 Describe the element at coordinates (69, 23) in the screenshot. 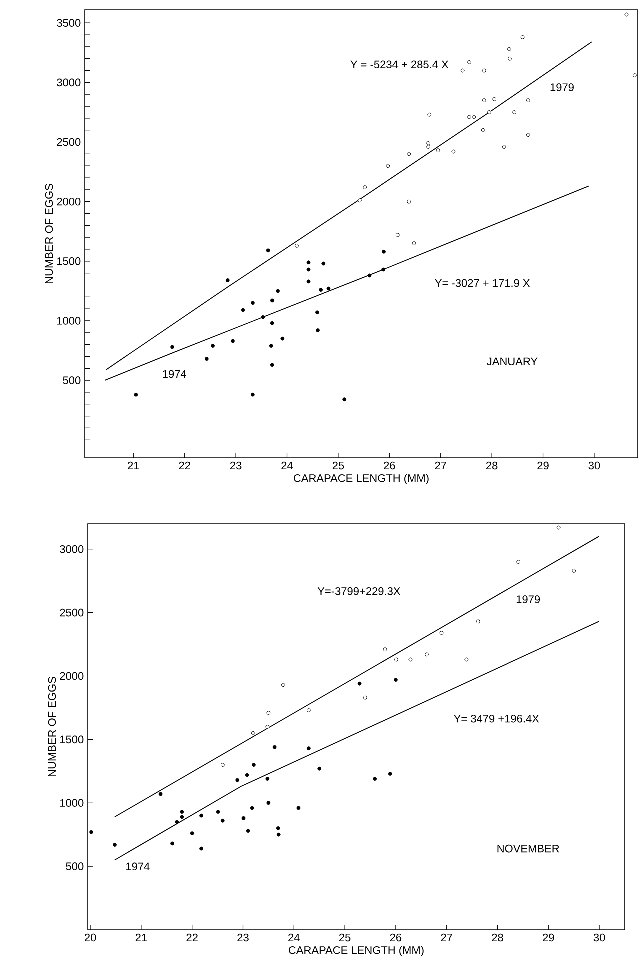

I see `y-tick-label: 3500` at that location.